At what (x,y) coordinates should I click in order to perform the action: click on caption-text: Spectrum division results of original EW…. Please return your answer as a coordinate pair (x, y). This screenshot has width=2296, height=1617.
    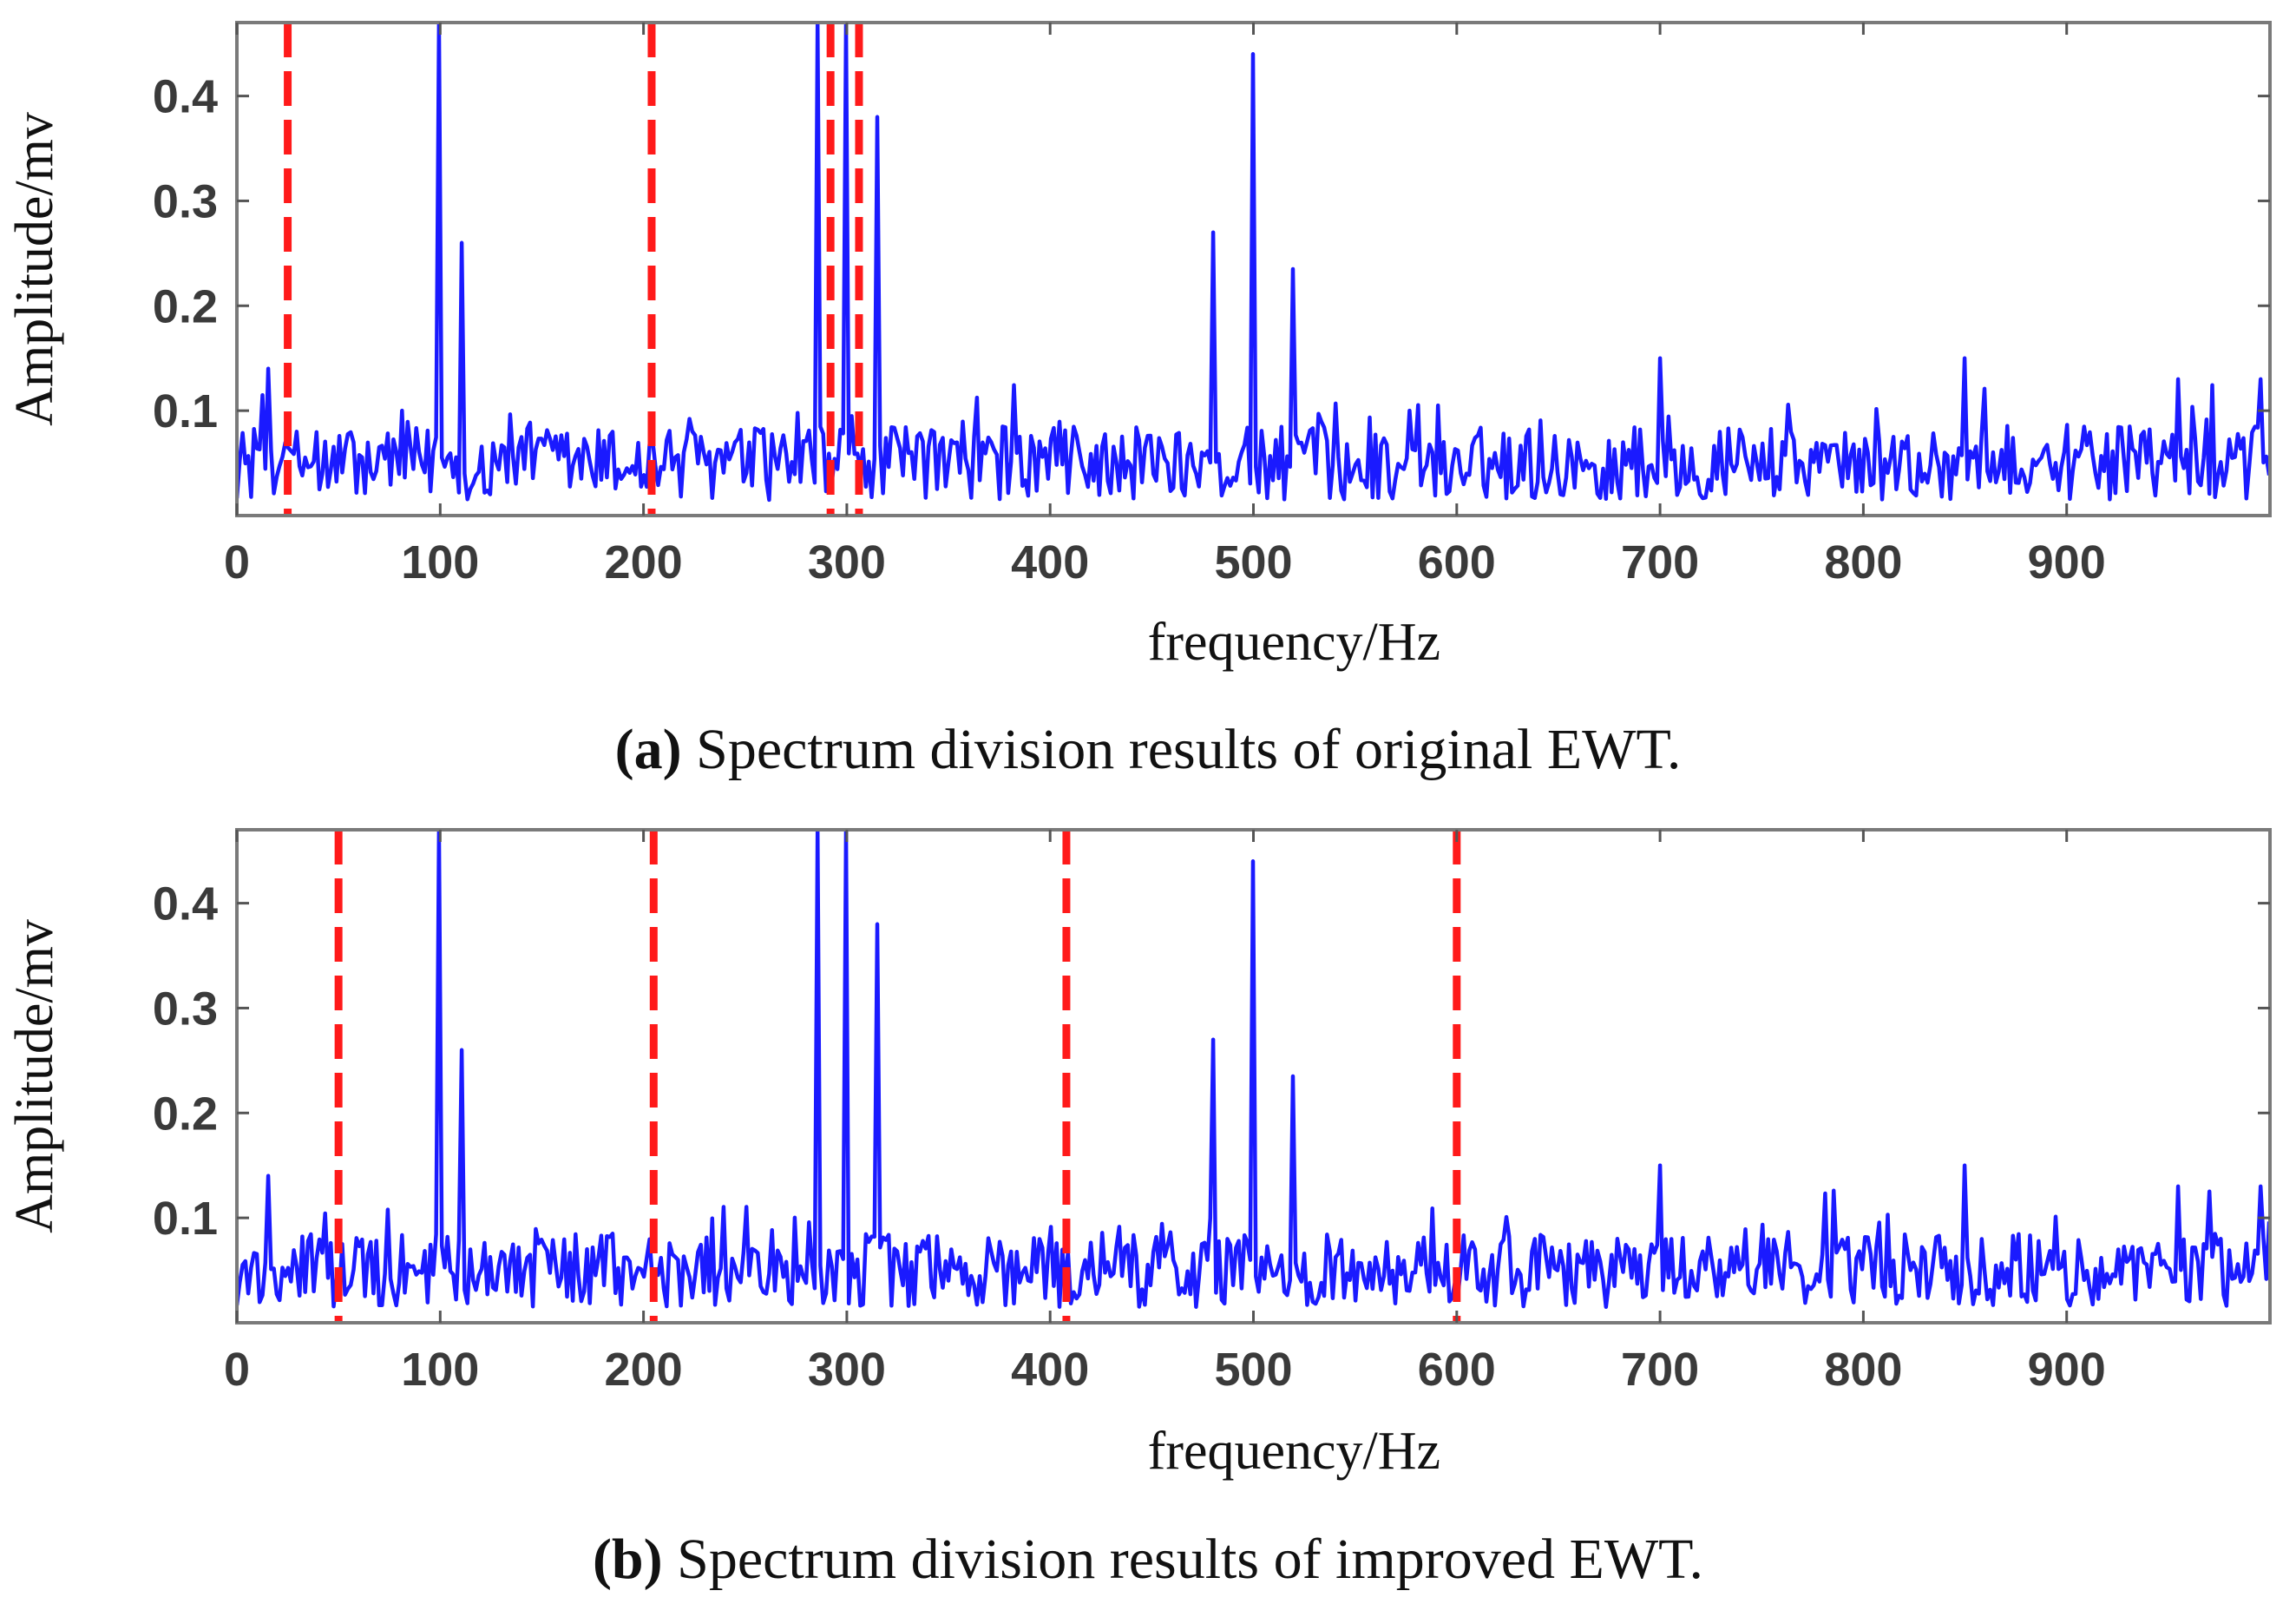
    Looking at the image, I should click on (1182, 749).